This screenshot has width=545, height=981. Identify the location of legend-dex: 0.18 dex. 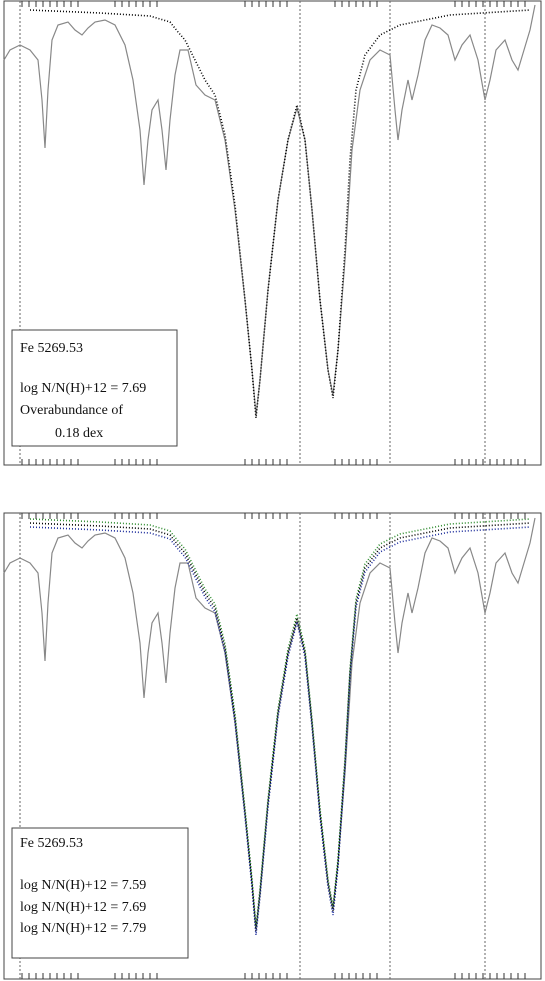
(79, 433).